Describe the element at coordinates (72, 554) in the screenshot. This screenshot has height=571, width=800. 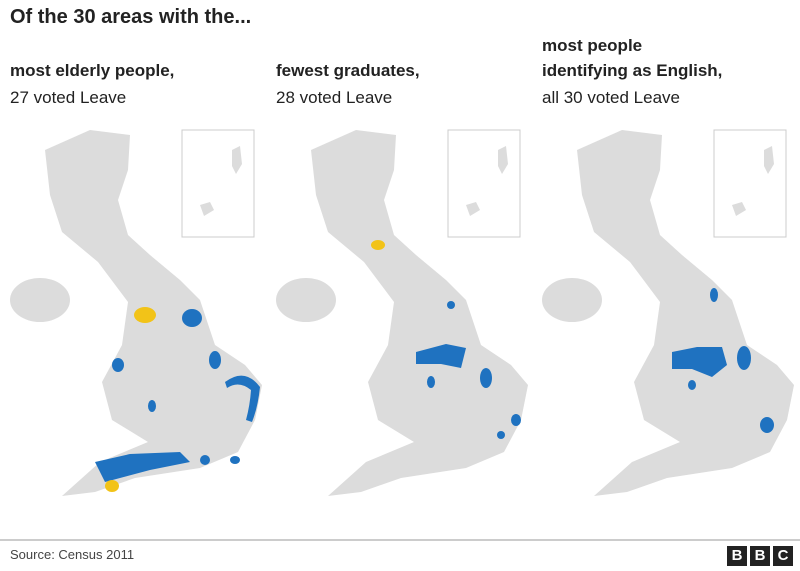
I see `source: Source: Census 2011` at that location.